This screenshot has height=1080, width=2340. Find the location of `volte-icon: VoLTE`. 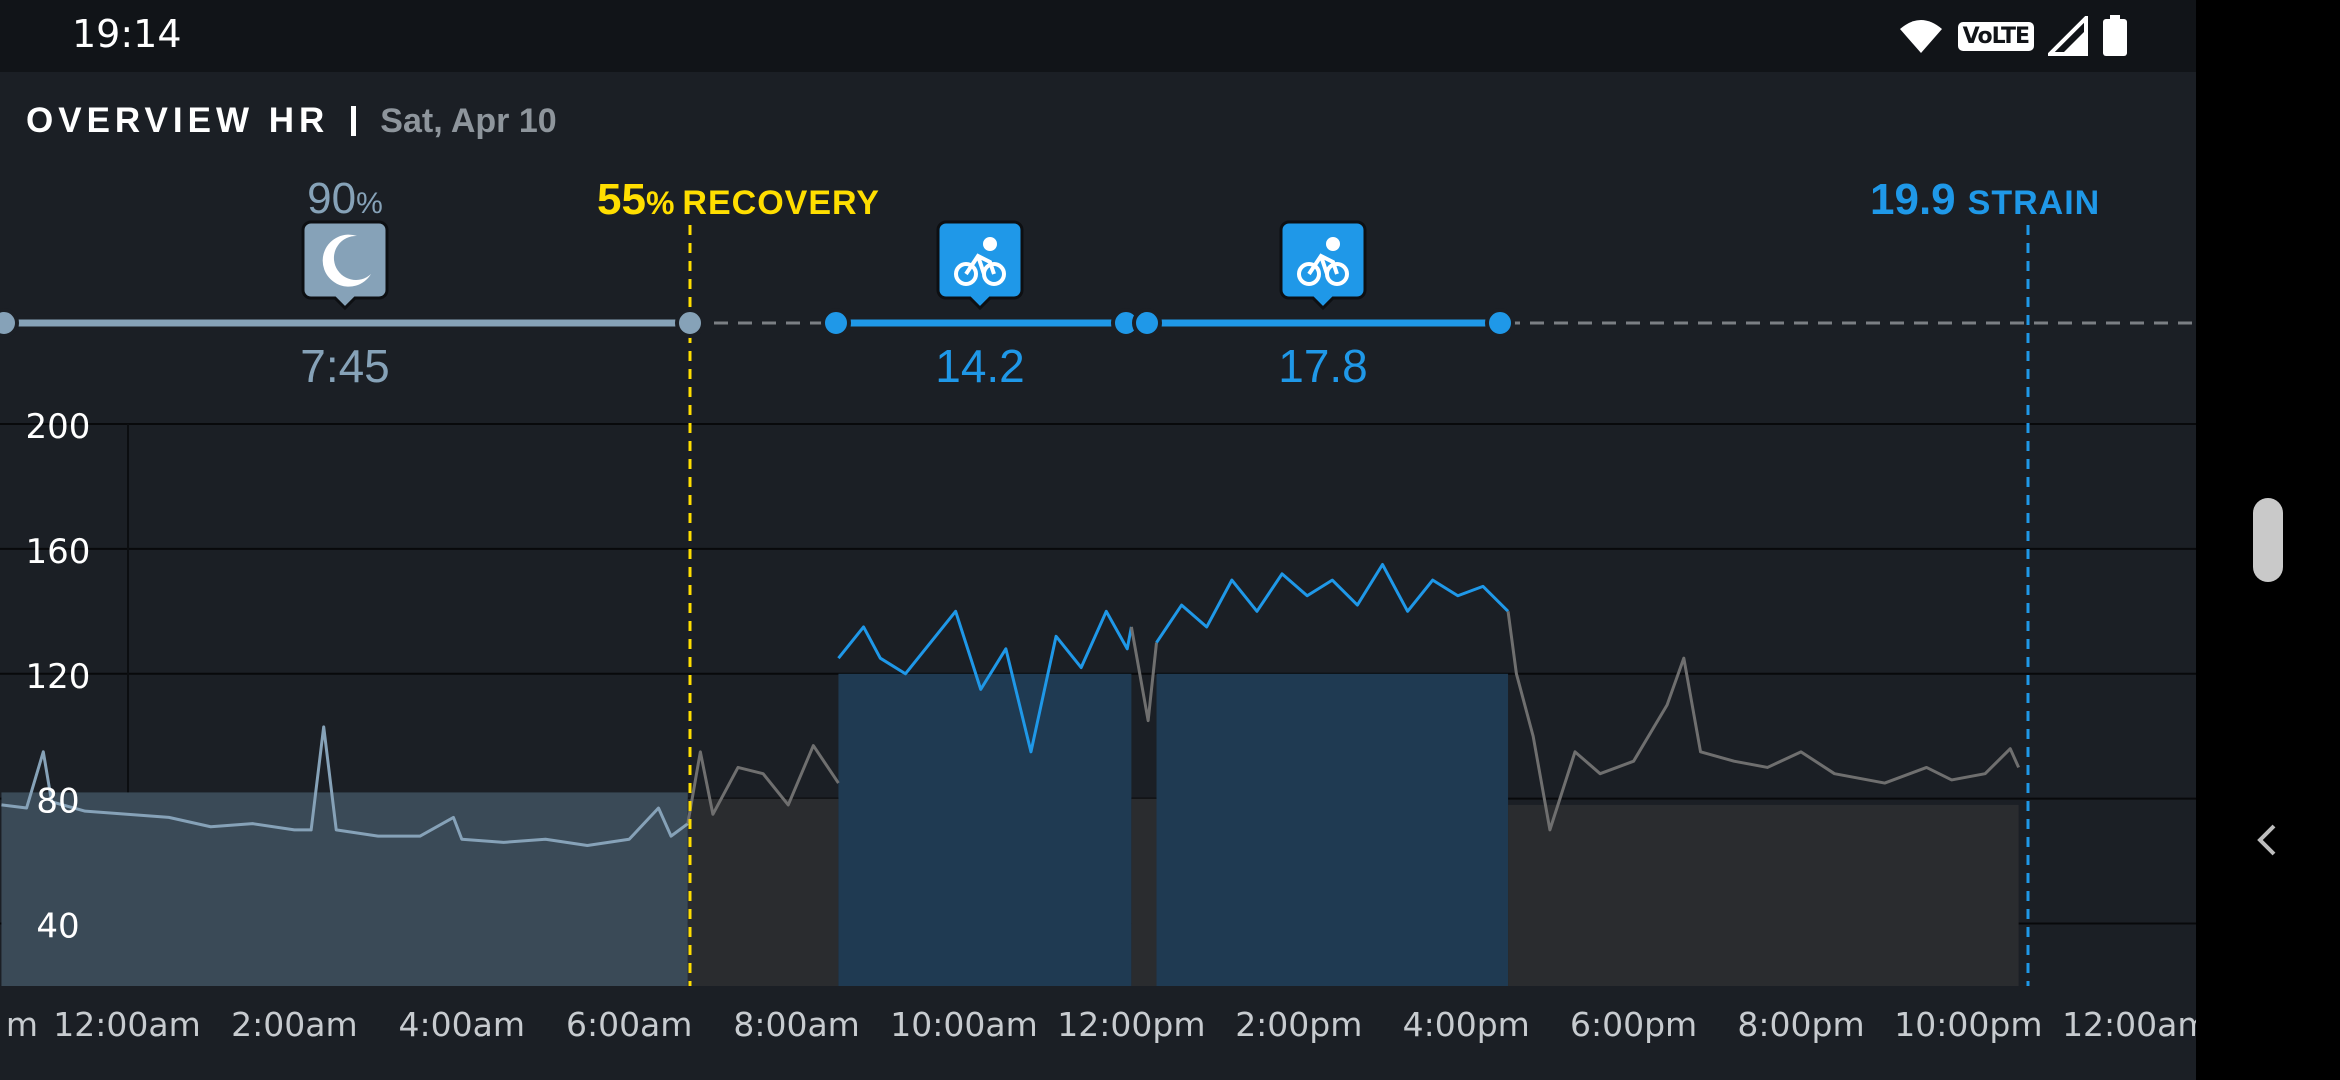

volte-icon: VoLTE is located at coordinates (1995, 36).